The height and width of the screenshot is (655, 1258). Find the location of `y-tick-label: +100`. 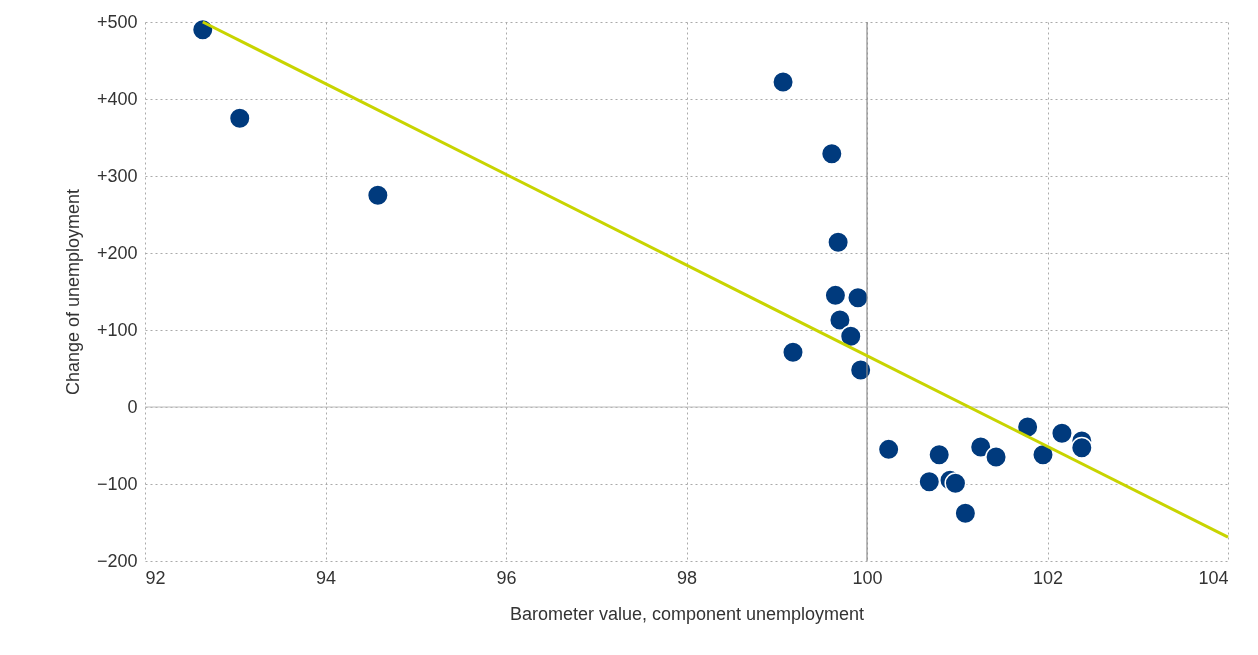

y-tick-label: +100 is located at coordinates (117, 329).